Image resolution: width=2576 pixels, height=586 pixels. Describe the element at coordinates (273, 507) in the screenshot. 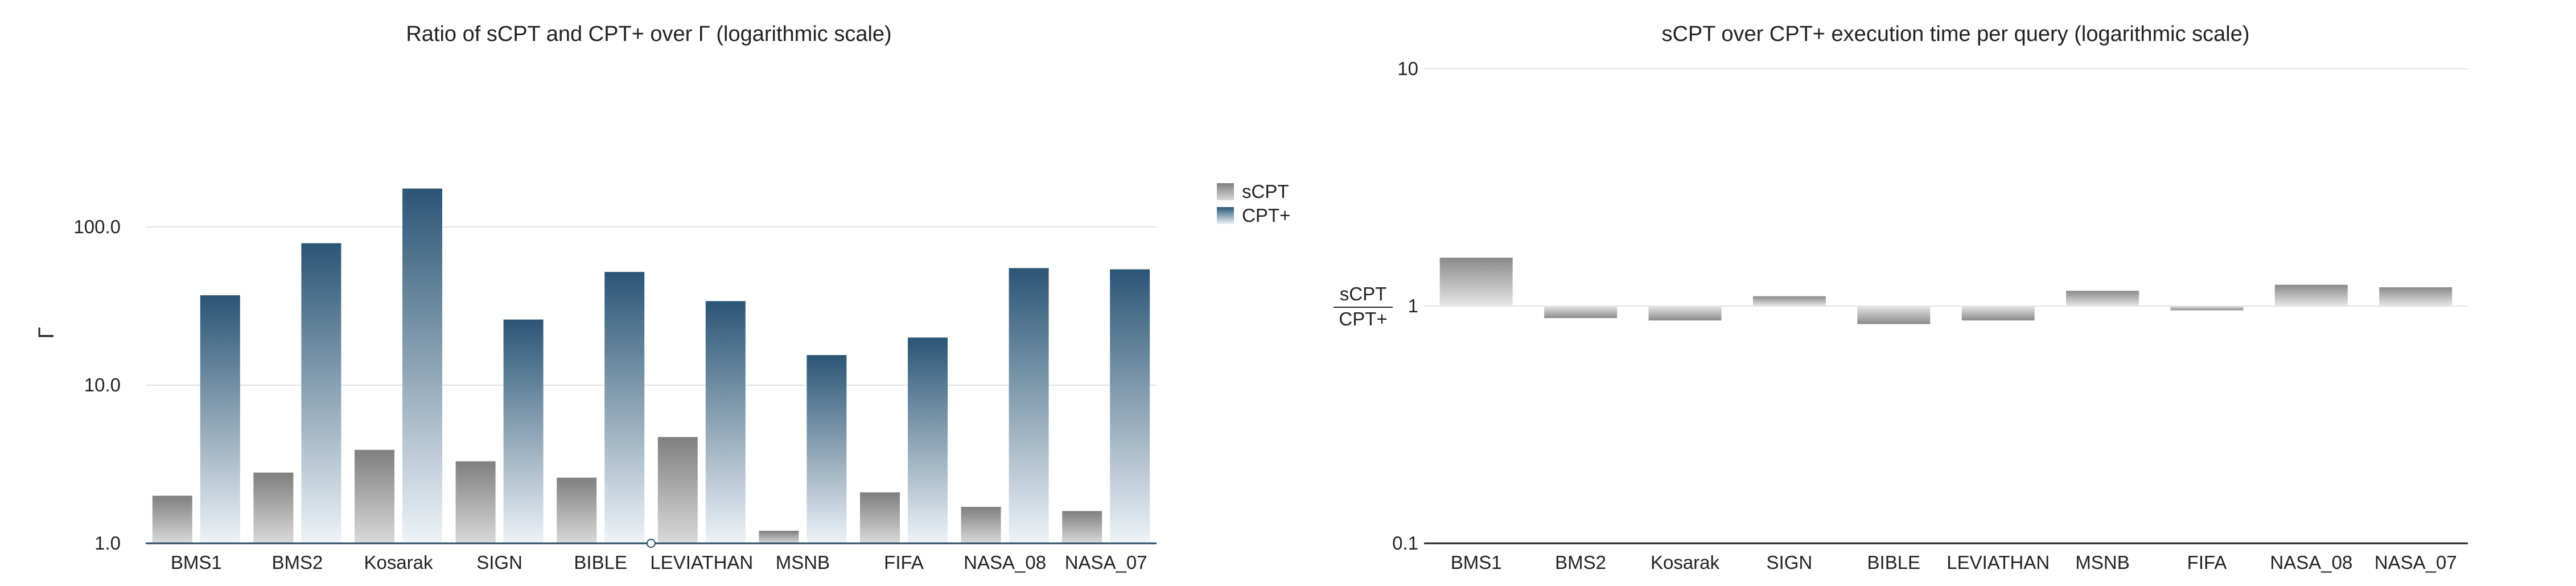

I see `chart1-bar-scpt-bms2` at that location.